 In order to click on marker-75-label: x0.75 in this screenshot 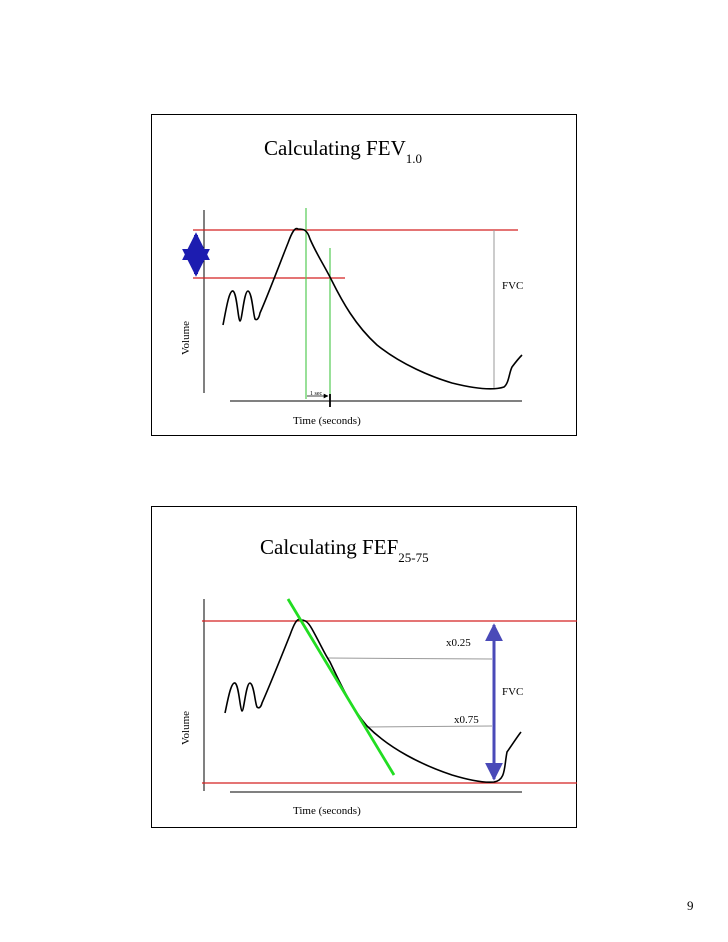, I will do `click(466, 720)`.